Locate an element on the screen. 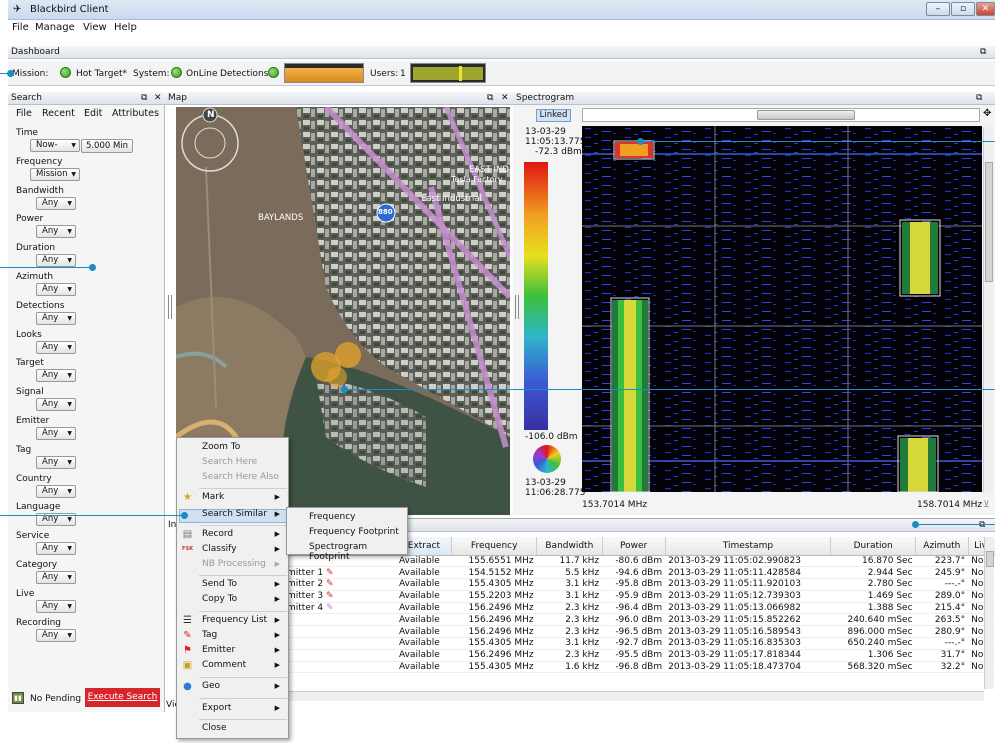  menu-view: View is located at coordinates (95, 27).